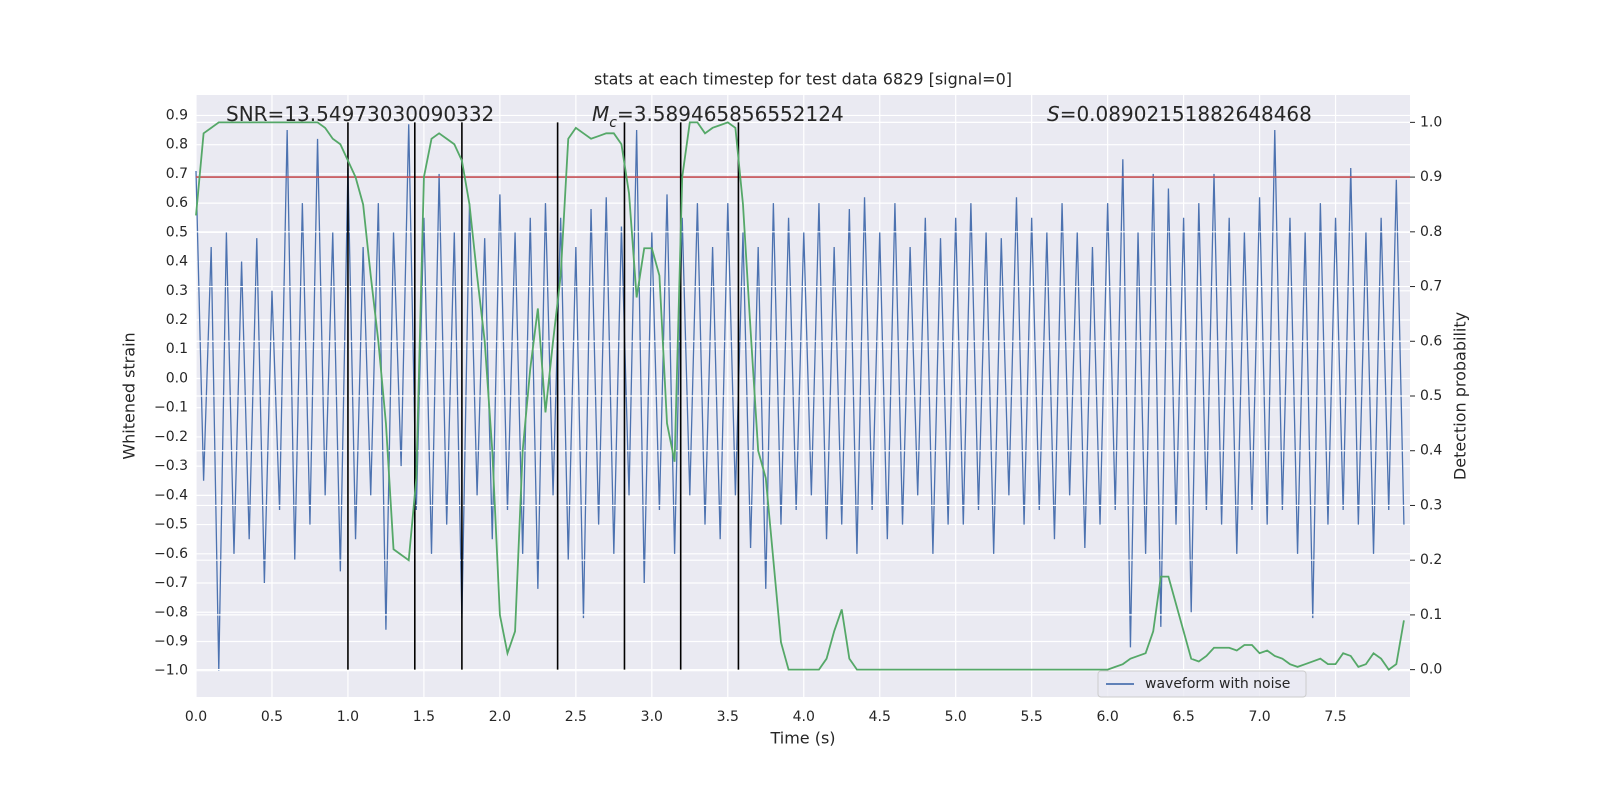 This screenshot has height=804, width=1600. I want to click on y2-tick-label: 0.5, so click(1431, 396).